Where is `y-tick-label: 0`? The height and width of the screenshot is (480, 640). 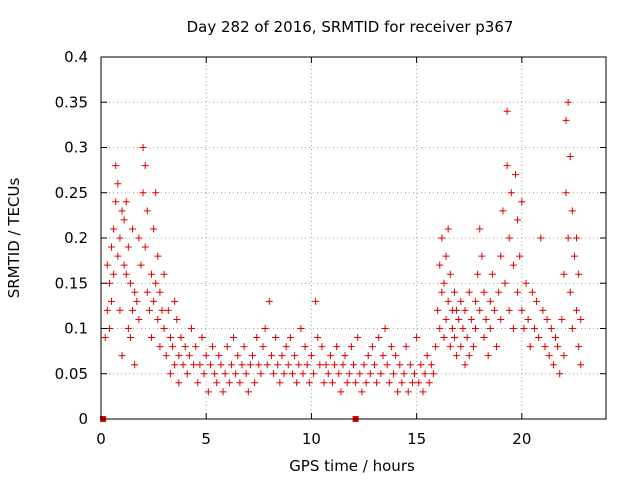
y-tick-label: 0 is located at coordinates (83, 419).